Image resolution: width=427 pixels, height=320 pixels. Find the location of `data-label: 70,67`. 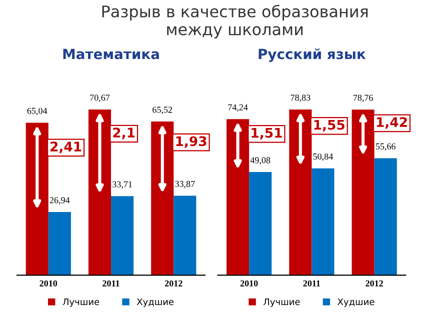

data-label: 70,67 is located at coordinates (100, 98).